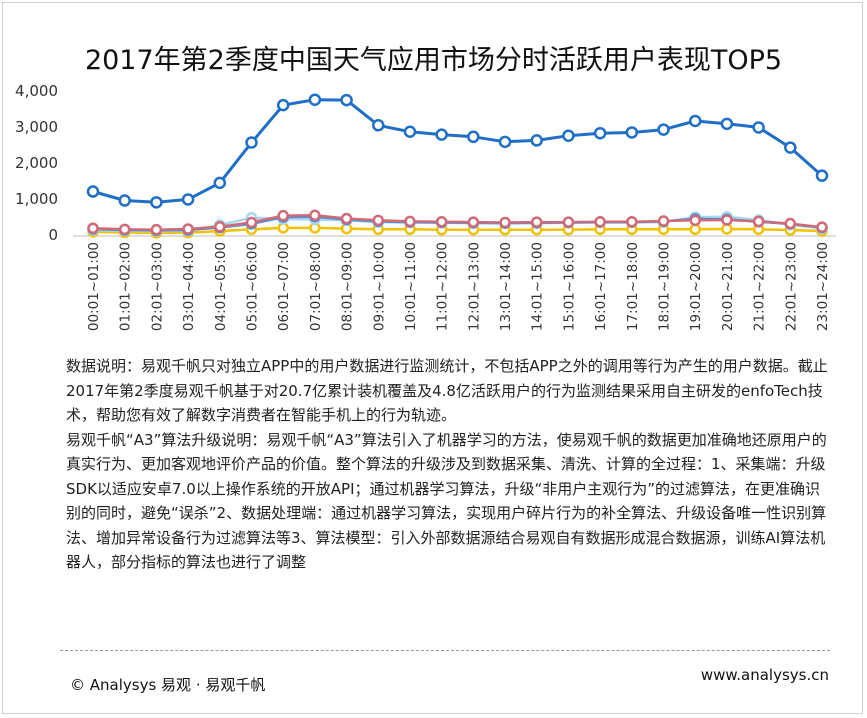 This screenshot has height=718, width=867. I want to click on x-tick-label: 17:01~18:00, so click(633, 286).